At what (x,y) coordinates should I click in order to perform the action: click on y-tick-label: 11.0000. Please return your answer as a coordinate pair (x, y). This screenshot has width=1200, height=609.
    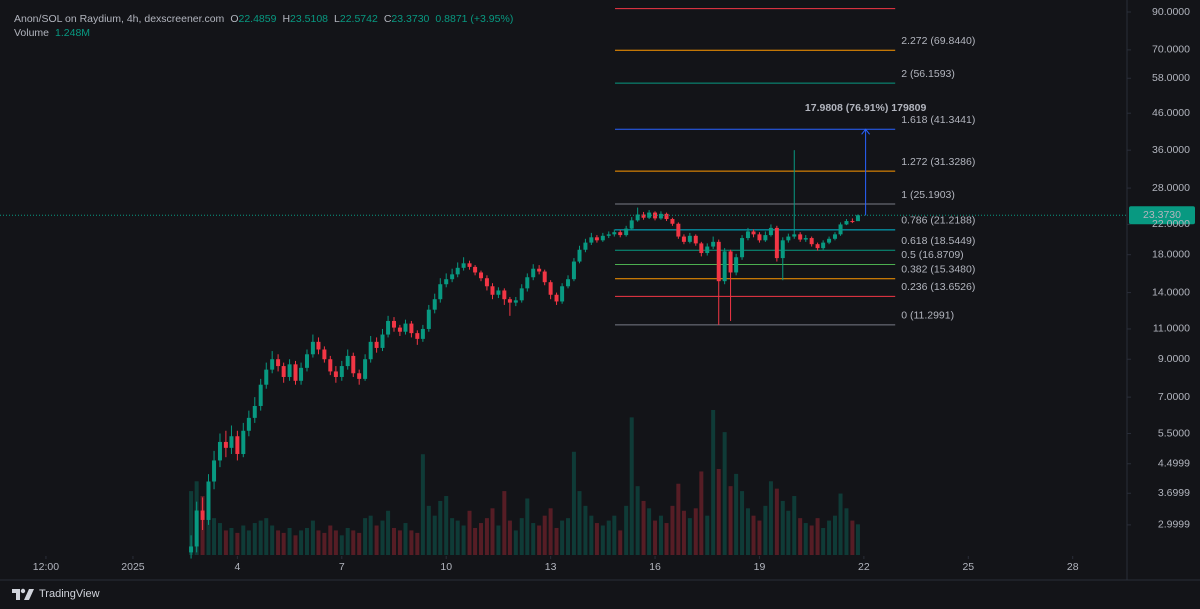
    Looking at the image, I should click on (1171, 329).